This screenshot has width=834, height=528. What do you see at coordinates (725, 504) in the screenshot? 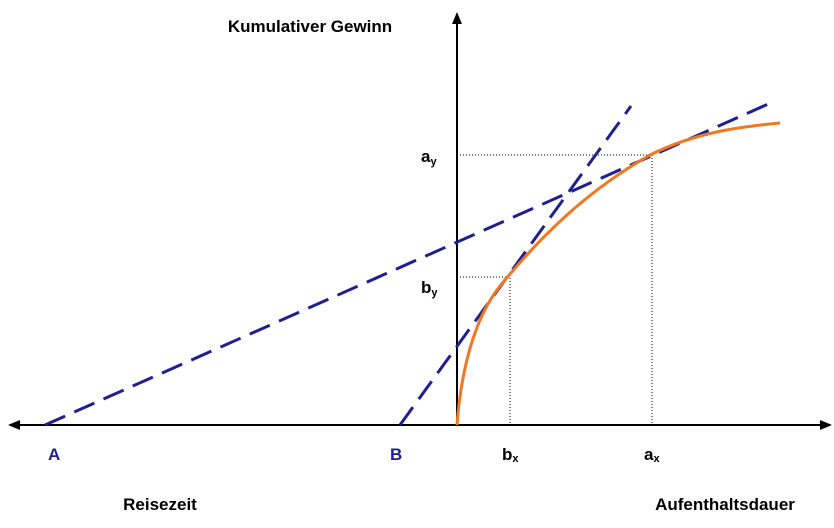
I see `x-right-label: Aufenthaltsdauer` at bounding box center [725, 504].